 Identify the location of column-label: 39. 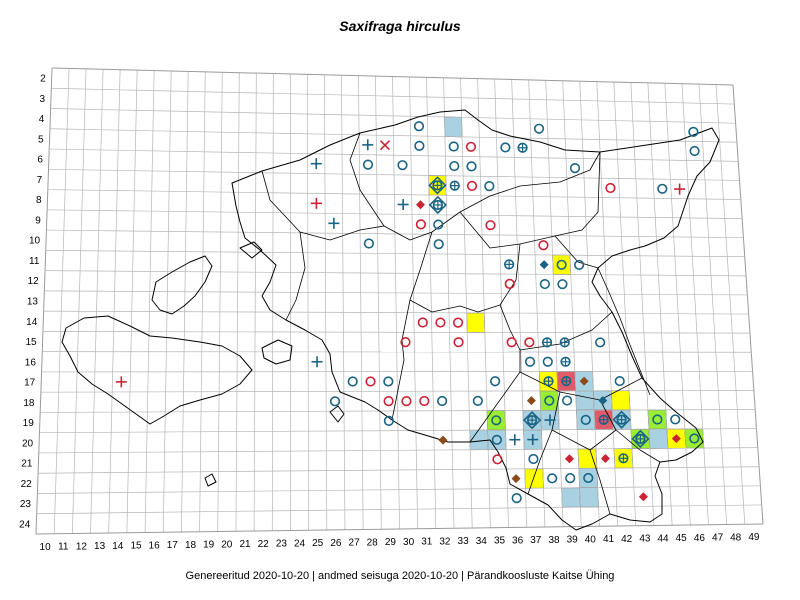
(573, 540).